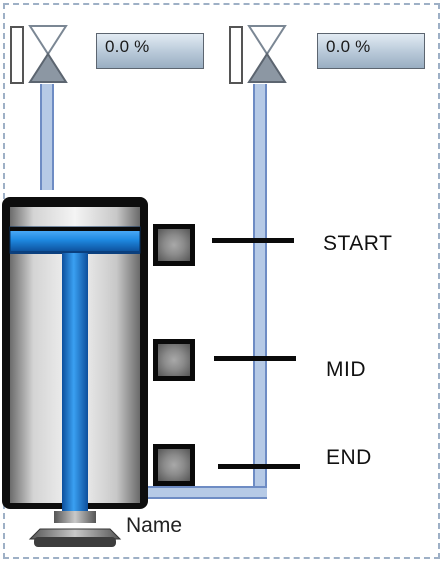 This screenshot has width=446, height=565. I want to click on position-label-mid: MID, so click(346, 369).